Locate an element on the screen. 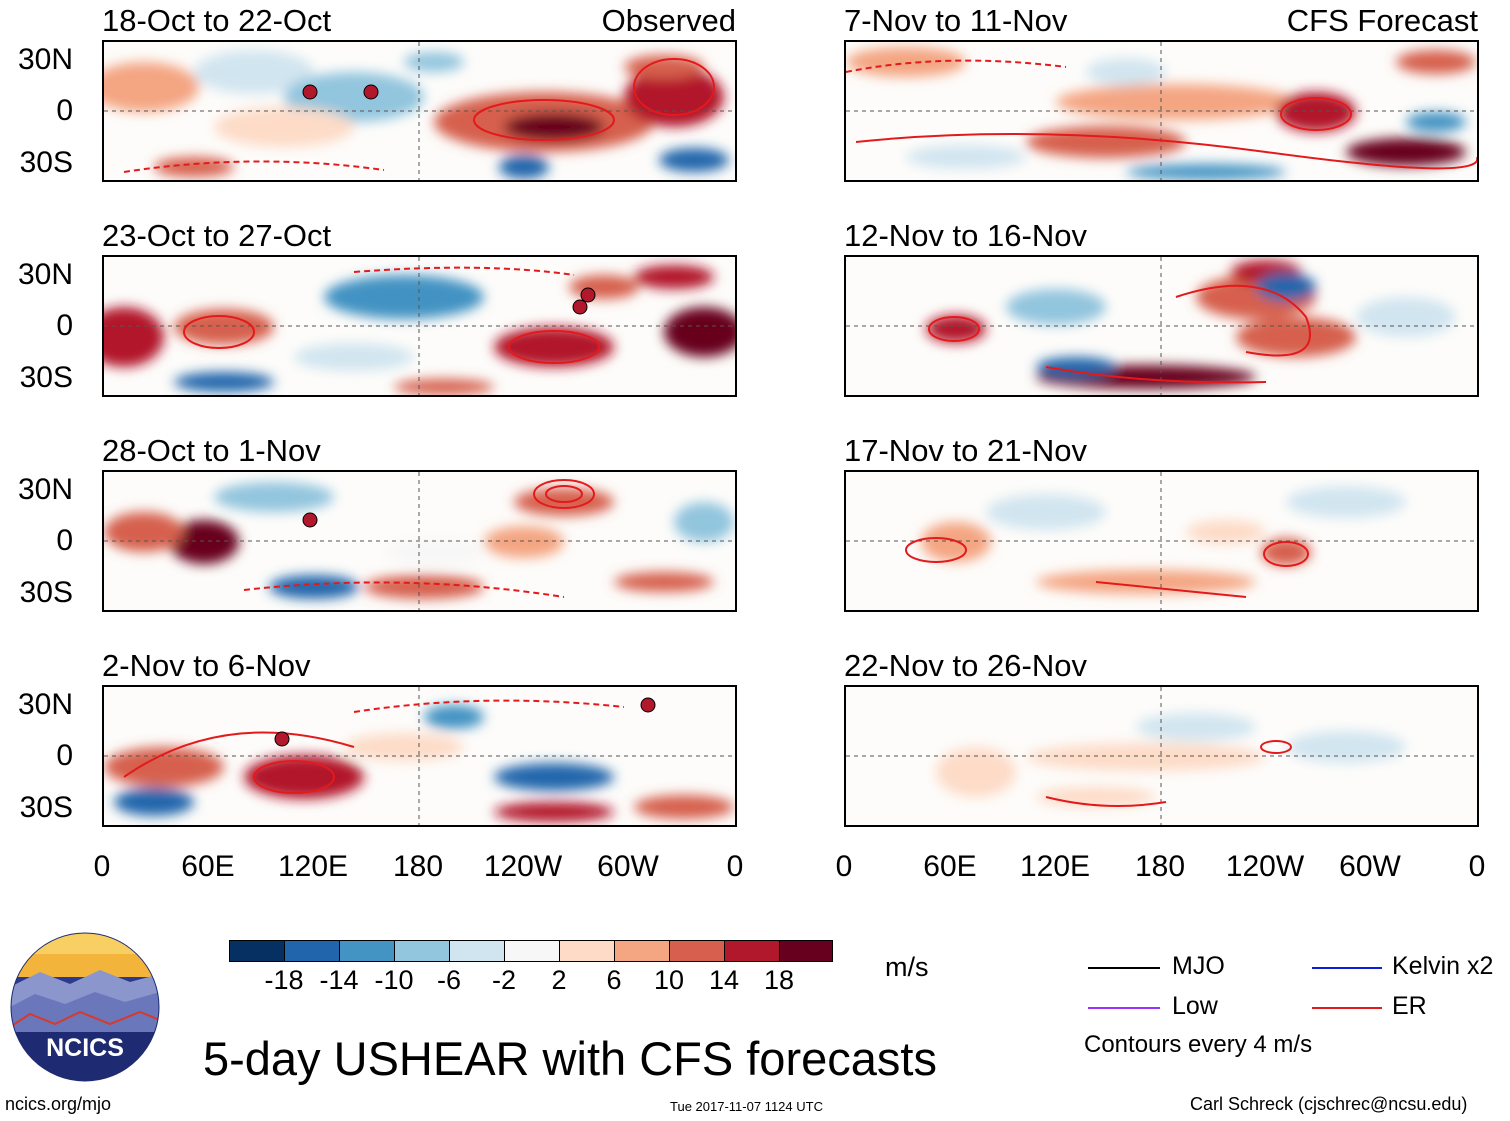  colorbar-label: -14 is located at coordinates (339, 980).